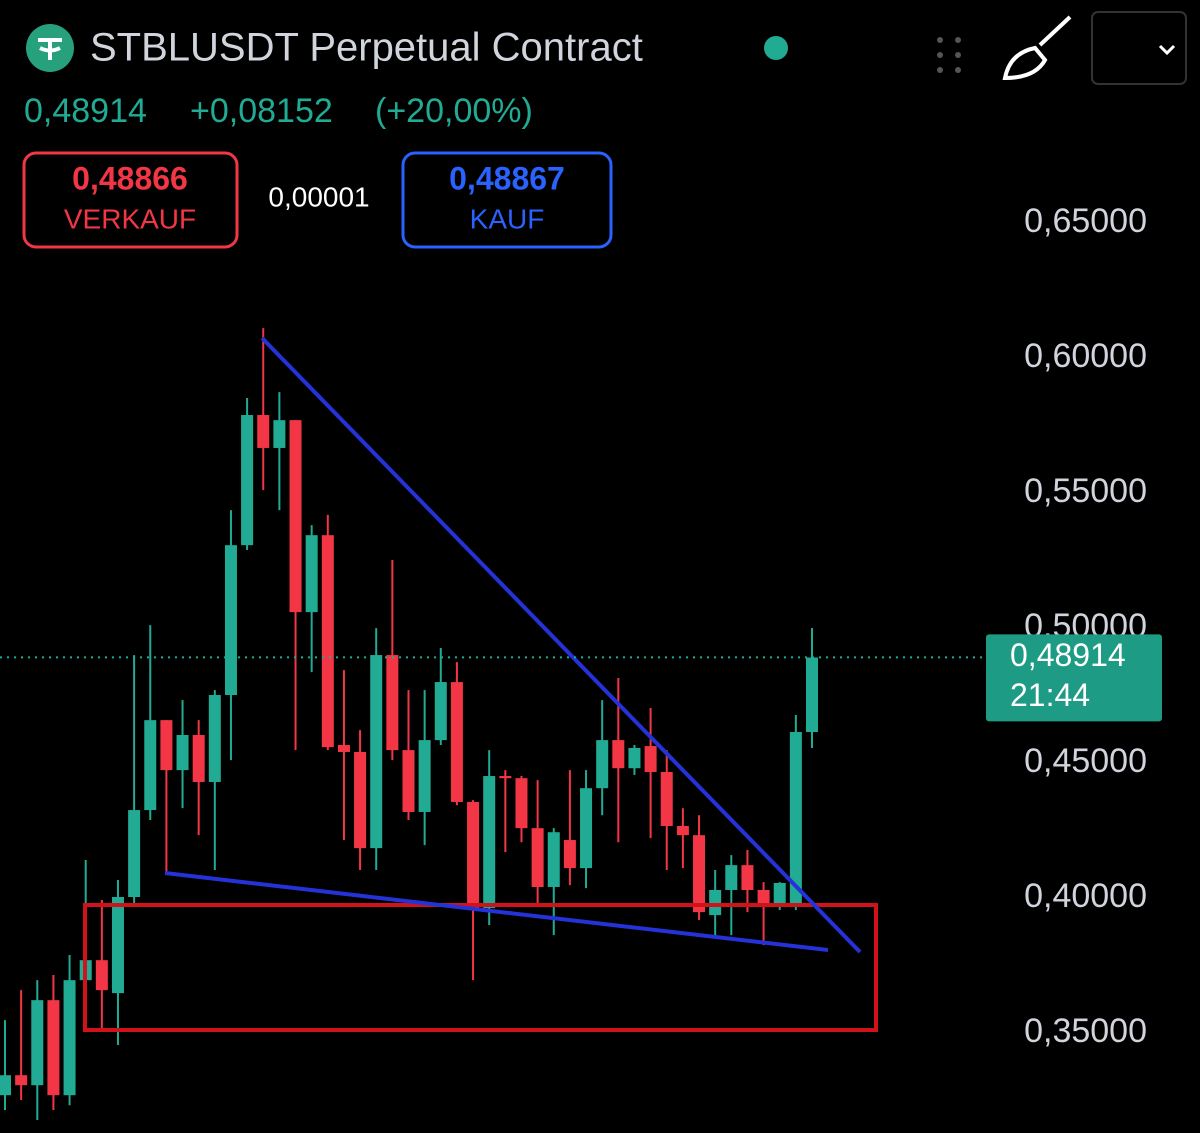  I want to click on last-price-label: 0,48914, so click(1068, 655).